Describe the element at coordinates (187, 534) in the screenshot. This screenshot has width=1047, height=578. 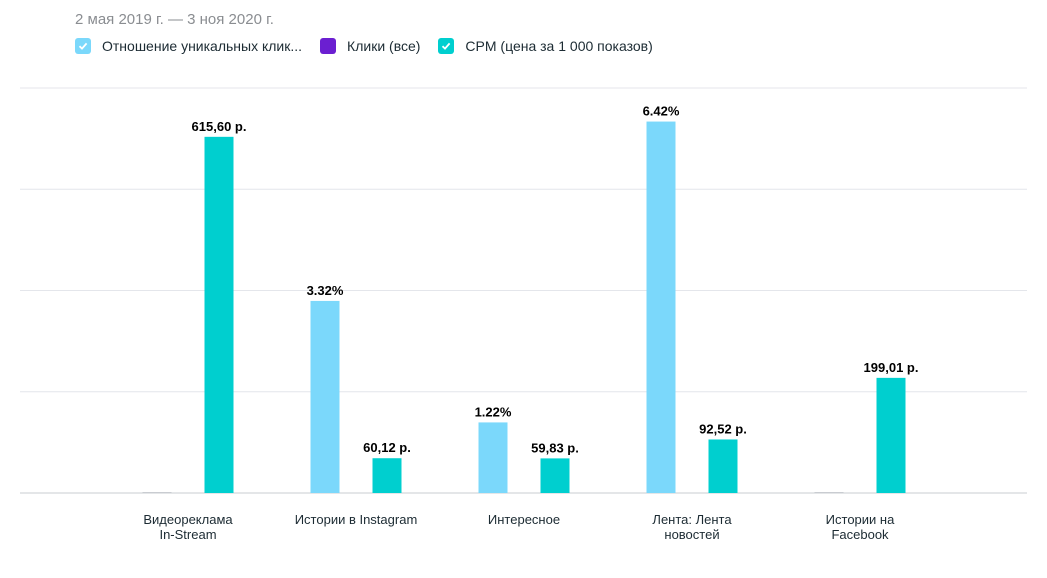
I see `category-label: In-Stream` at that location.